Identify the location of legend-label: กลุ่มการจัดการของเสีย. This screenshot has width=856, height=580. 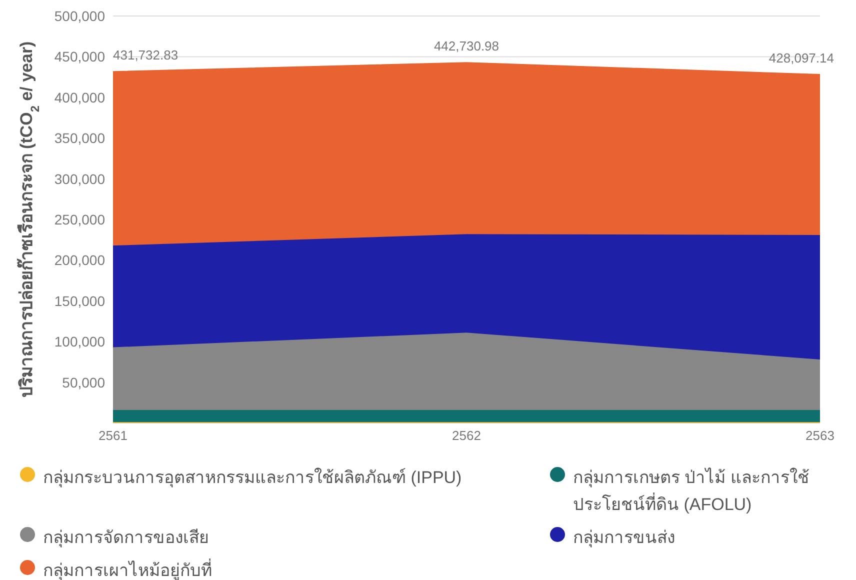
(126, 538).